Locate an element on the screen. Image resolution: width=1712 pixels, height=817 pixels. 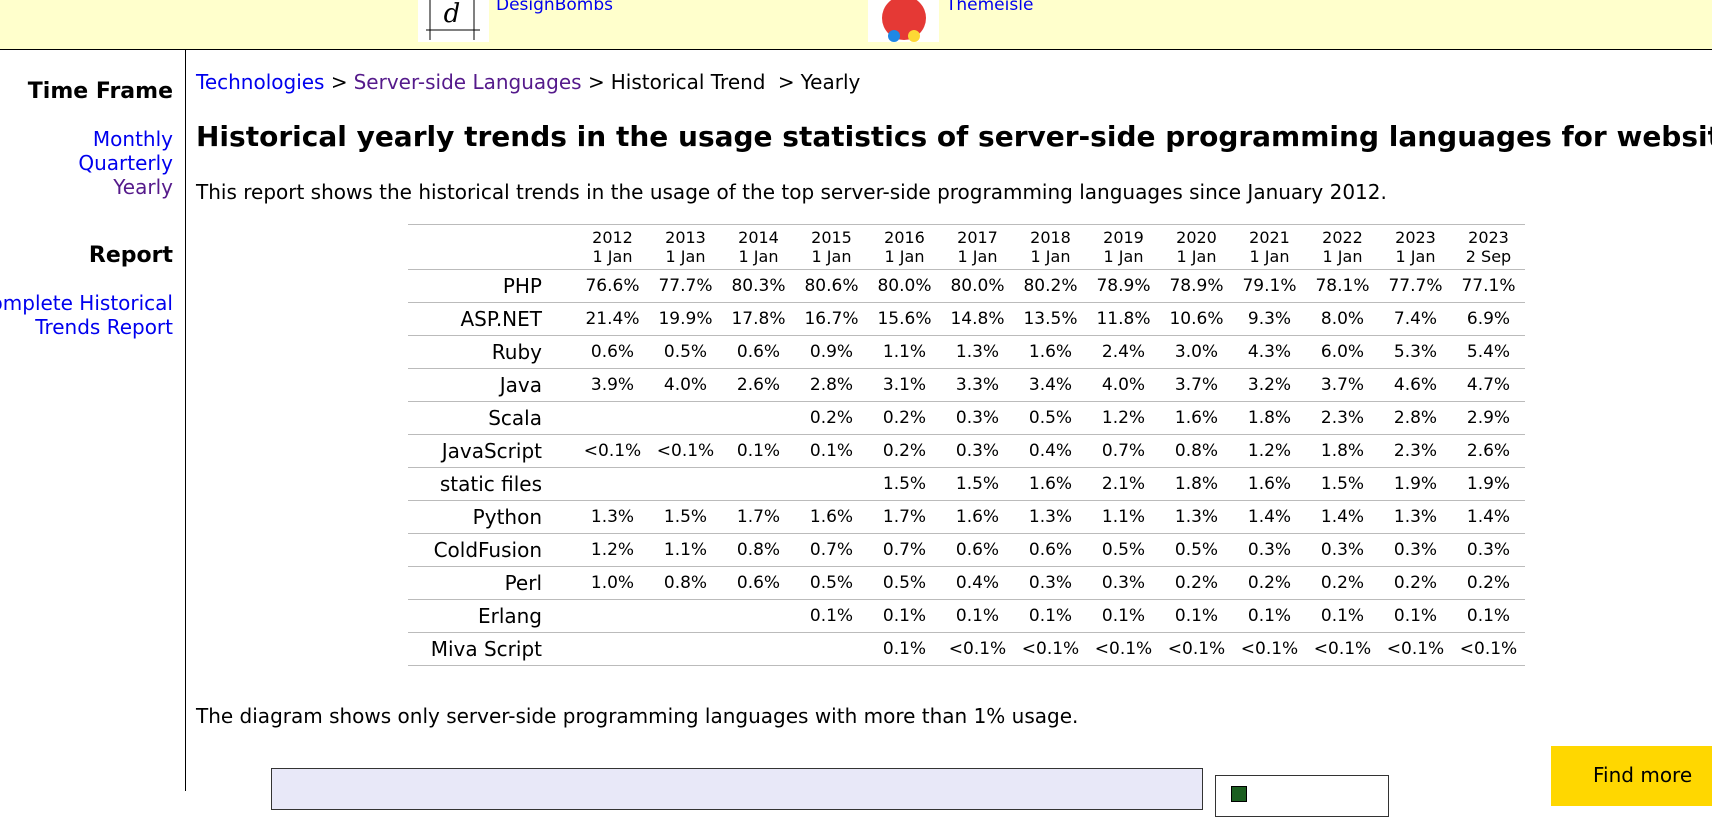
table-cell: 4.7% is located at coordinates (1488, 385).